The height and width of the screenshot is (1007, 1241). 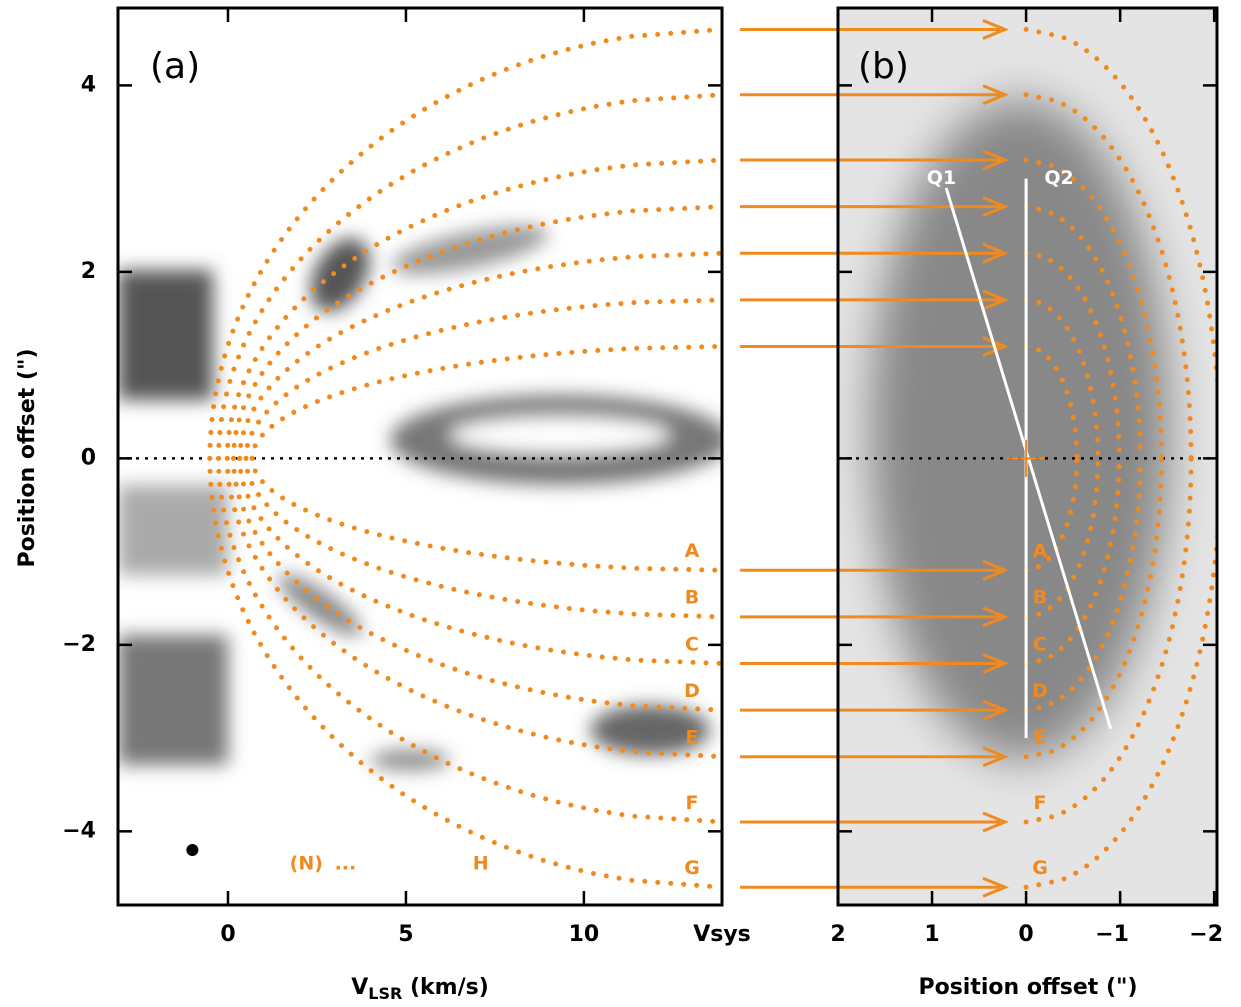 I want to click on y-tick-label: 2, so click(x=88, y=271).